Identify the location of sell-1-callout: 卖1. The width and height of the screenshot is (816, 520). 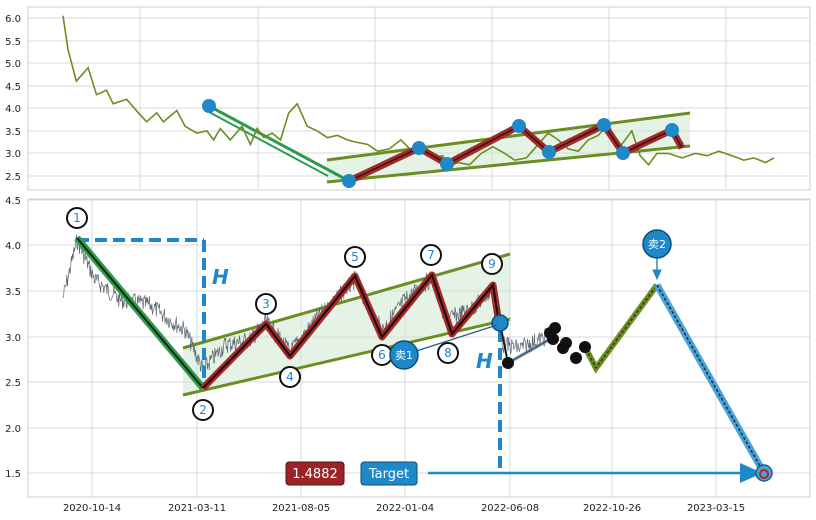
(443, 347).